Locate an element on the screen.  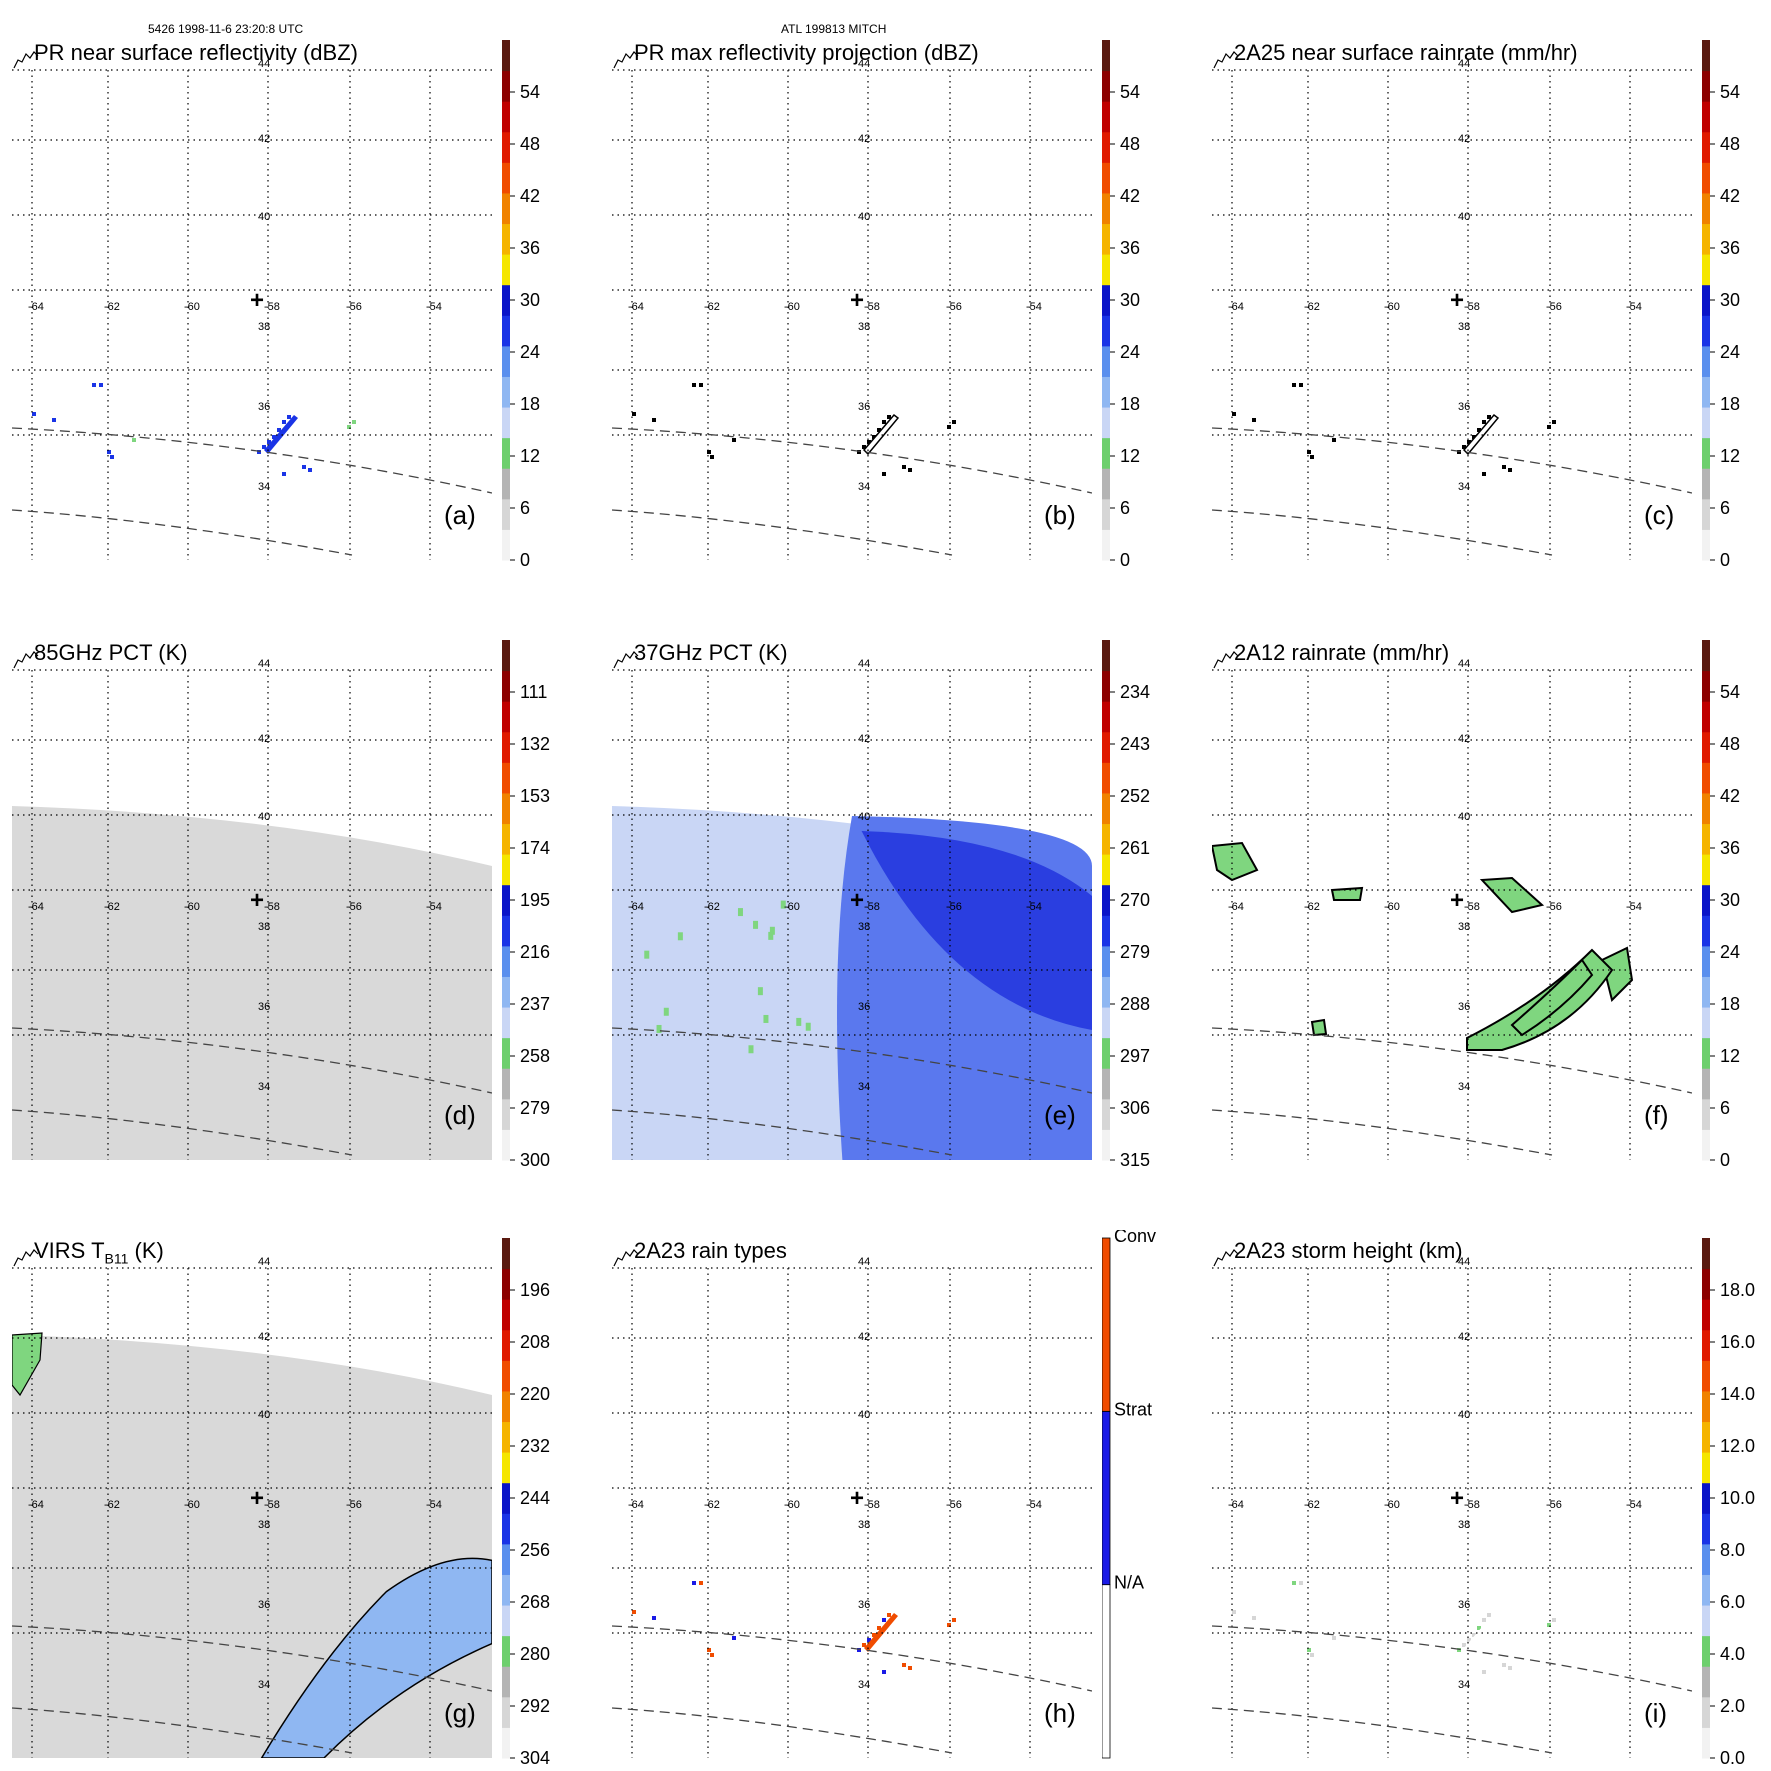
colorbar-label: Conv is located at coordinates (1135, 1238).